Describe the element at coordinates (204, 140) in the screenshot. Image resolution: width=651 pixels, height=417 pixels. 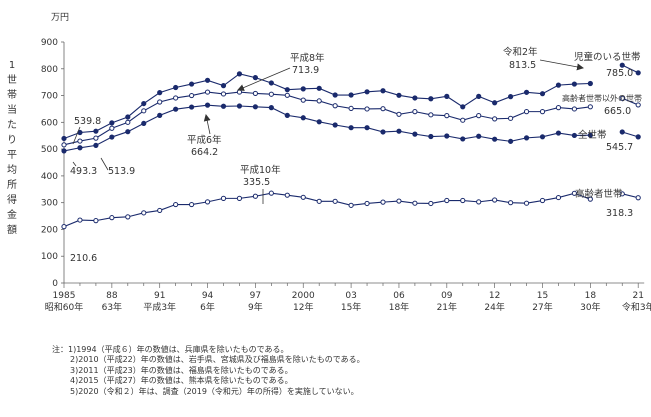
I see `annotation-heisei6-label: 平成6年` at that location.